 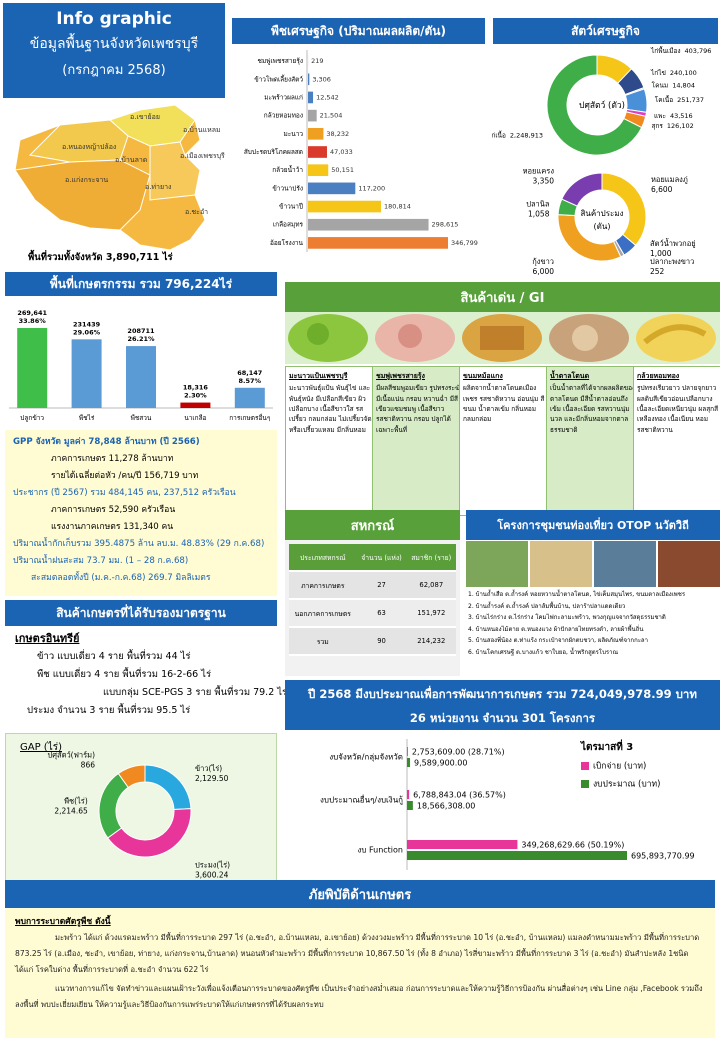 I want to click on donut-center-label: ปศุสัตว์ (ตัว), so click(x=602, y=106).